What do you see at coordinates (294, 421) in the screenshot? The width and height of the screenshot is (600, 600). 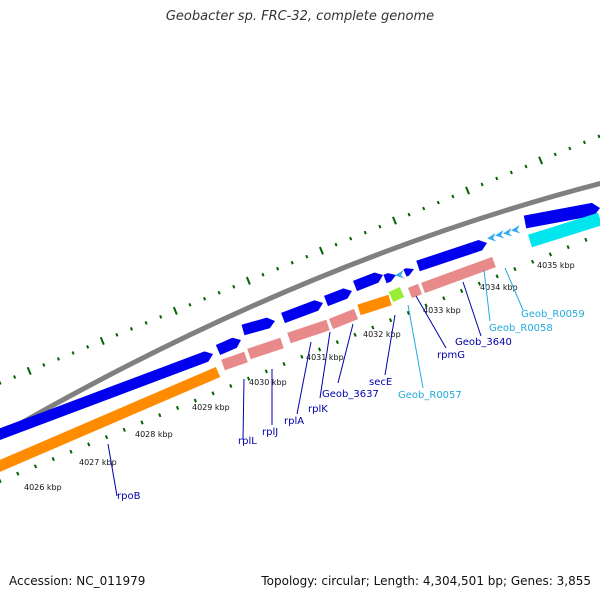 I see `gene-label: rplA` at bounding box center [294, 421].